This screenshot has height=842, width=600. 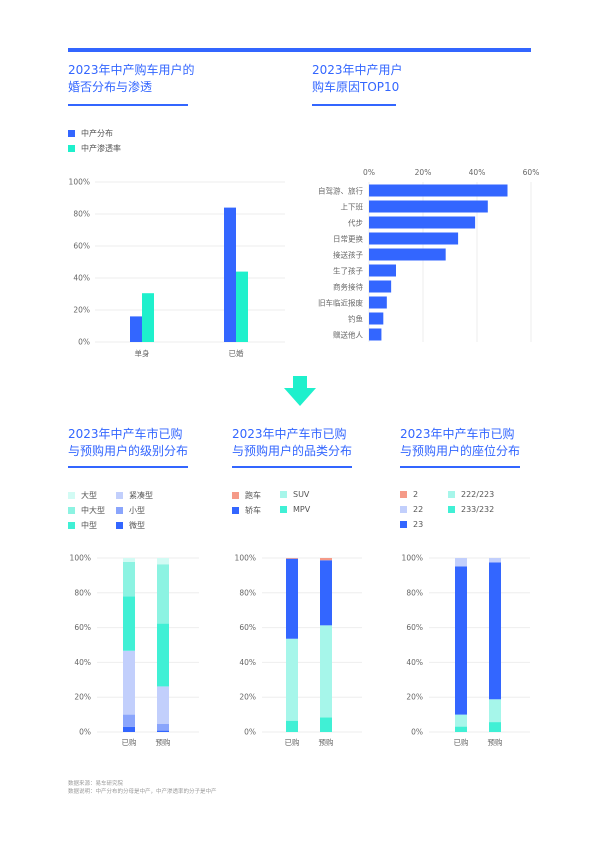 I want to click on x-tick-label: 40%, so click(x=477, y=172).